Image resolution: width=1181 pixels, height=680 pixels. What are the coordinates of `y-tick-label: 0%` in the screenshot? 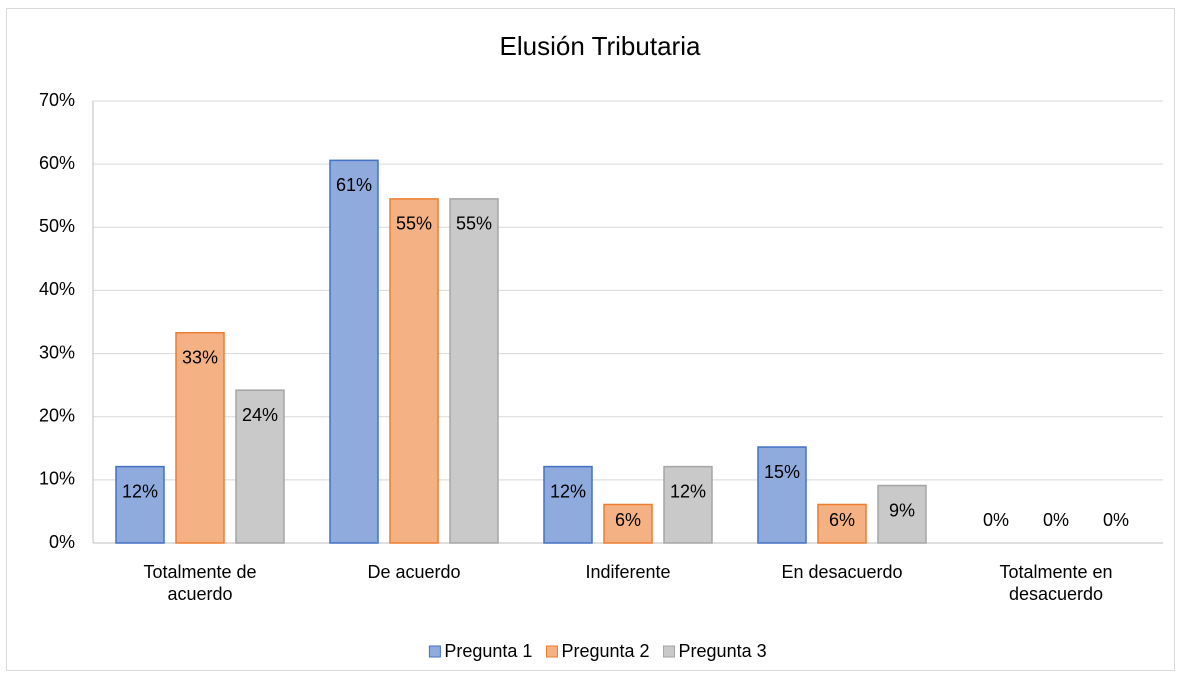 It's located at (62, 542).